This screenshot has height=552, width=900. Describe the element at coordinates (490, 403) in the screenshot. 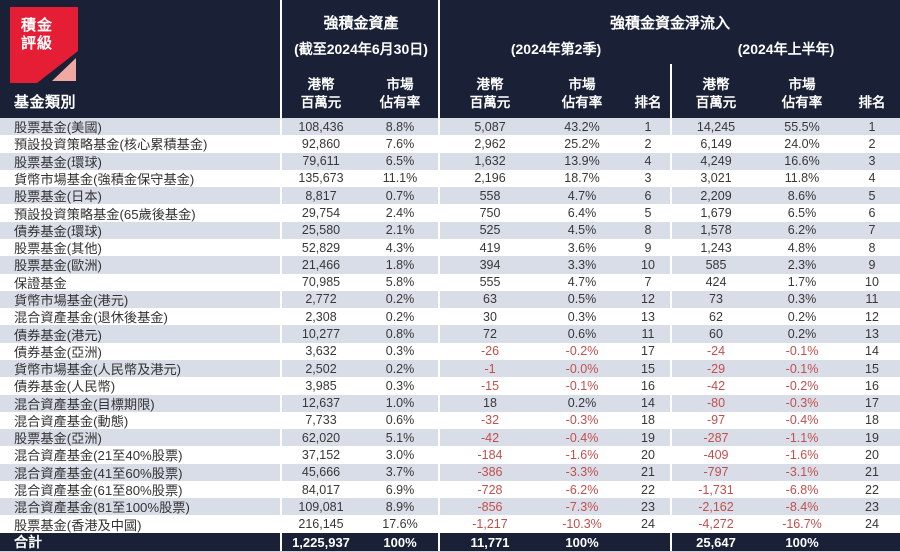

I see `q2-flow-cell: 18` at that location.